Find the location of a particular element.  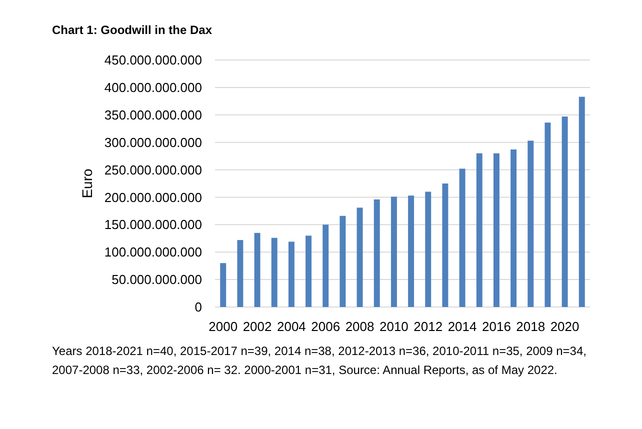

y-tick-label: 250.000.000.000 is located at coordinates (153, 170).